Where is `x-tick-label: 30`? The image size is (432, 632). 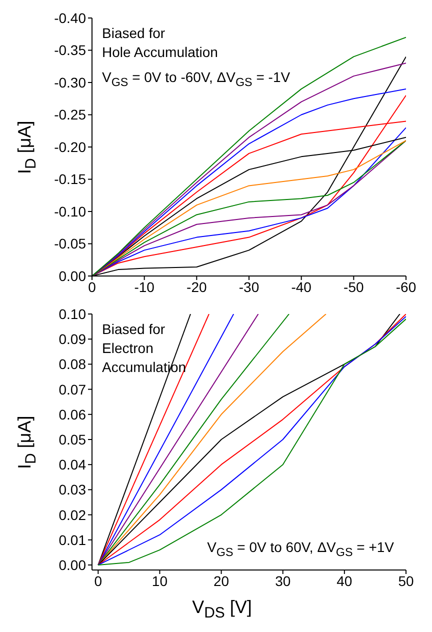 x-tick-label: 30 is located at coordinates (283, 580).